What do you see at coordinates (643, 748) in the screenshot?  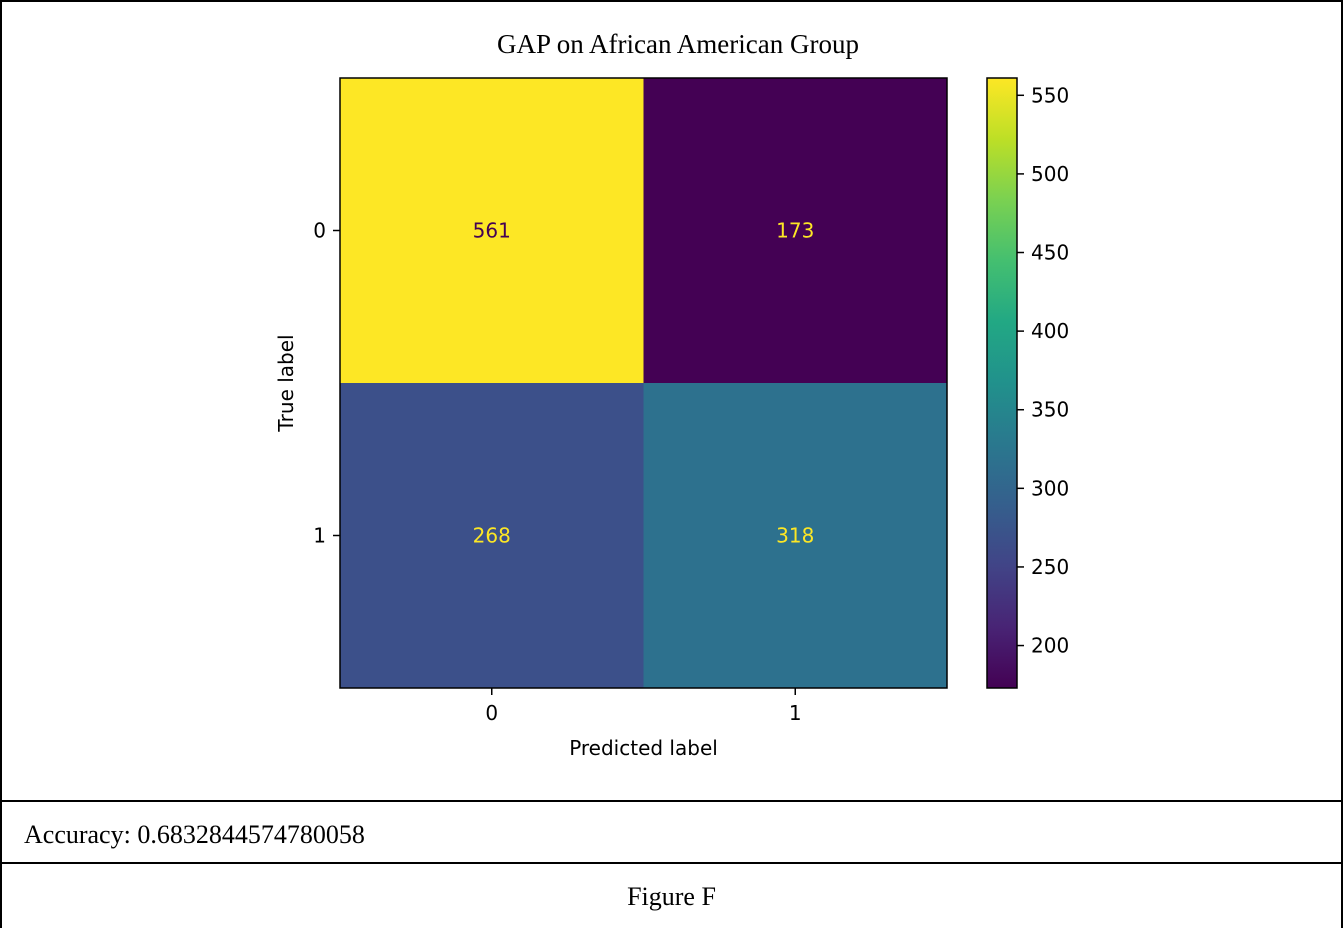 I see `x-axis-label: Predicted label` at bounding box center [643, 748].